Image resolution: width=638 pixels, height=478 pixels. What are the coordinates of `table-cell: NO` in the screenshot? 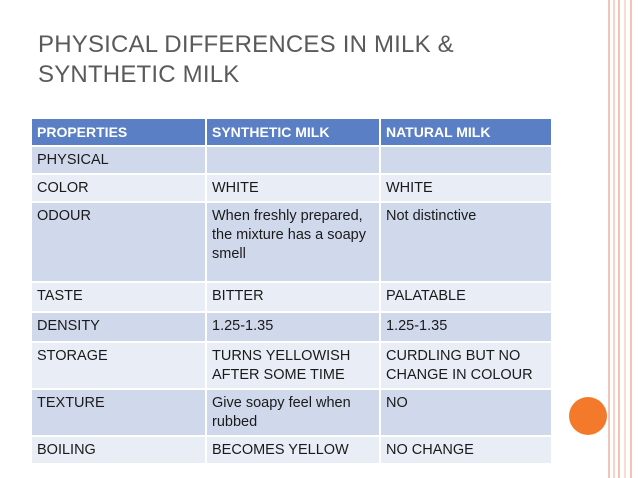 It's located at (466, 413).